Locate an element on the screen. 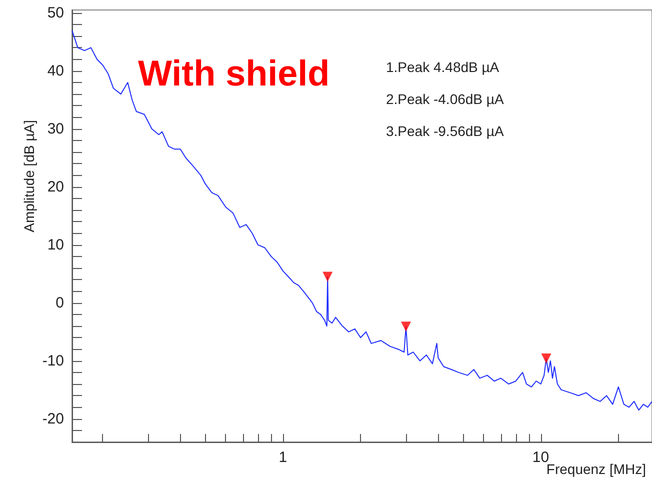  y-tick-label: -10 is located at coordinates (53, 361).